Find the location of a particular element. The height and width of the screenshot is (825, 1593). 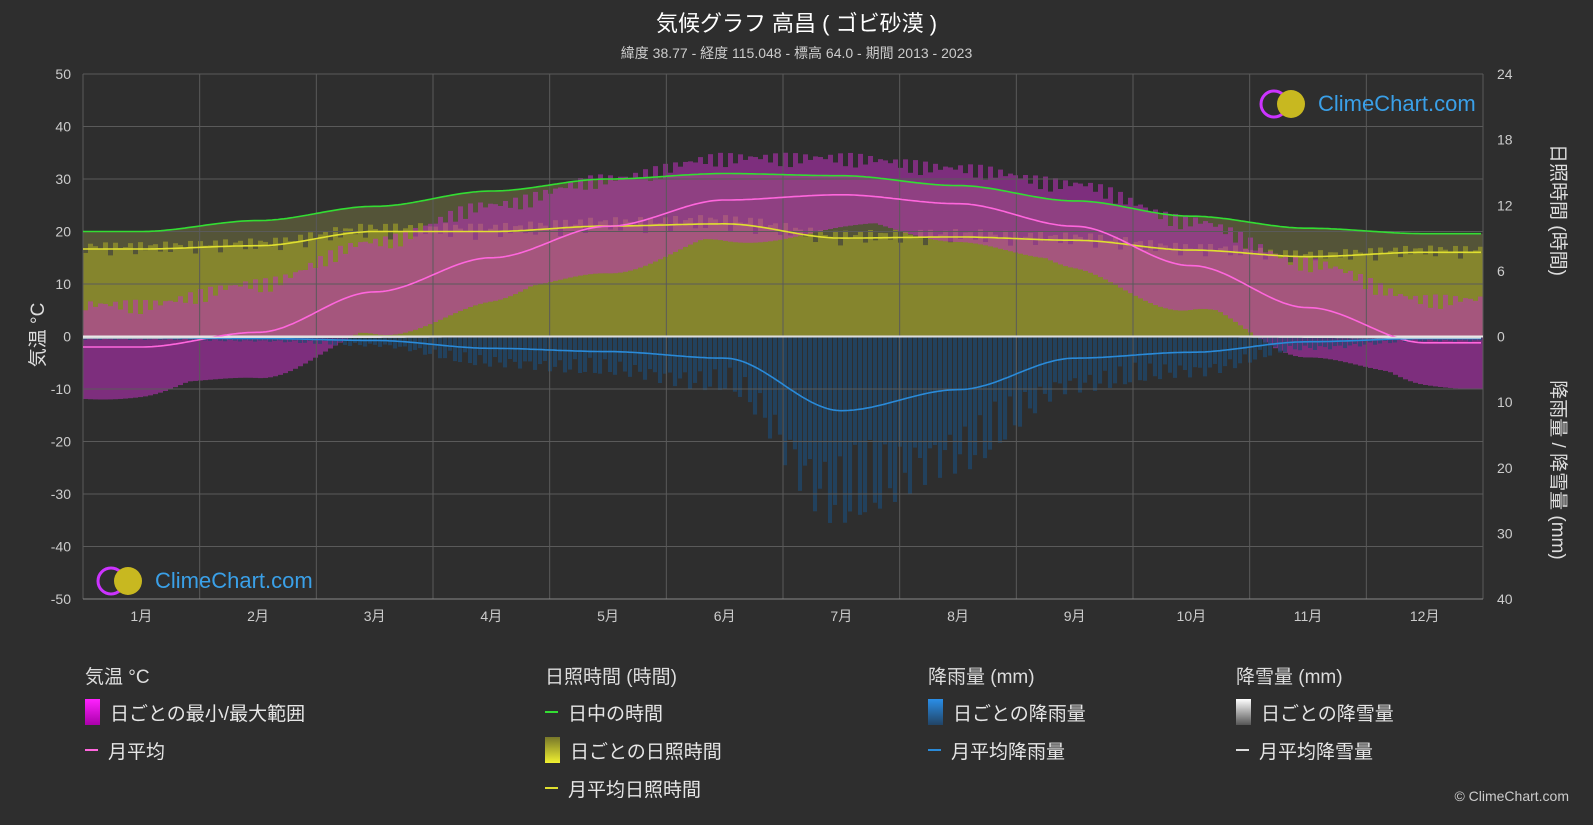

y-right-top-tick: 0 is located at coordinates (1501, 337).